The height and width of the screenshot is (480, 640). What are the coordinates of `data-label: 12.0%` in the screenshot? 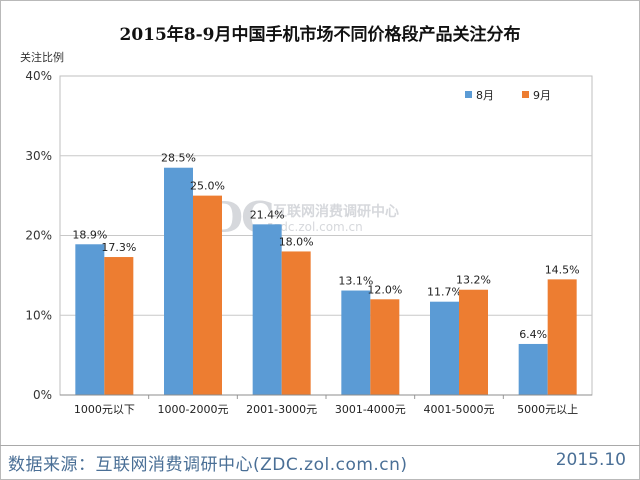 It's located at (384, 289).